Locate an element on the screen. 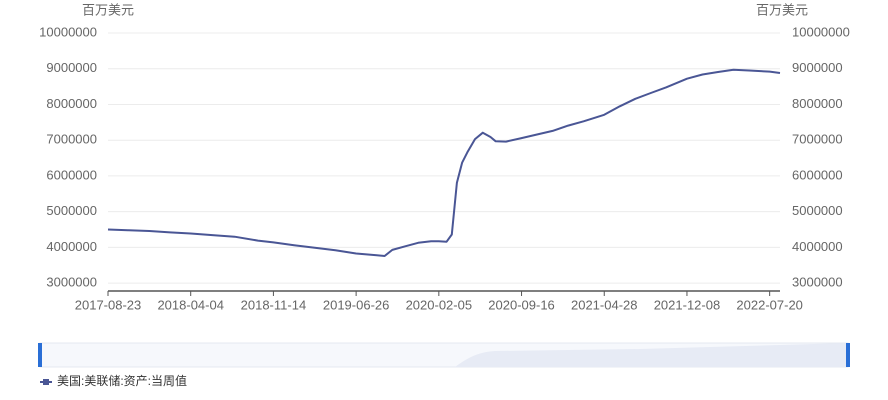 The image size is (888, 400). y-tick-label: 10000000 is located at coordinates (68, 31).